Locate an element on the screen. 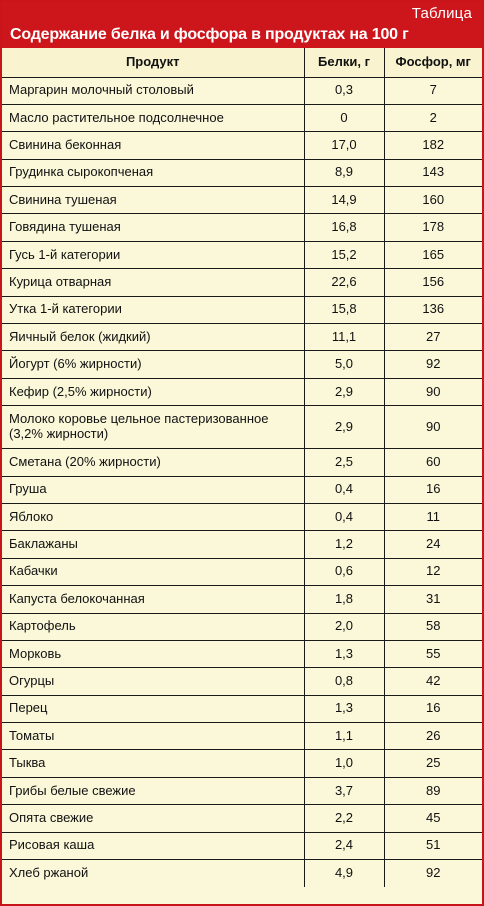 This screenshot has width=484, height=906. table-row: Яблоко 0,4 11 is located at coordinates (242, 517).